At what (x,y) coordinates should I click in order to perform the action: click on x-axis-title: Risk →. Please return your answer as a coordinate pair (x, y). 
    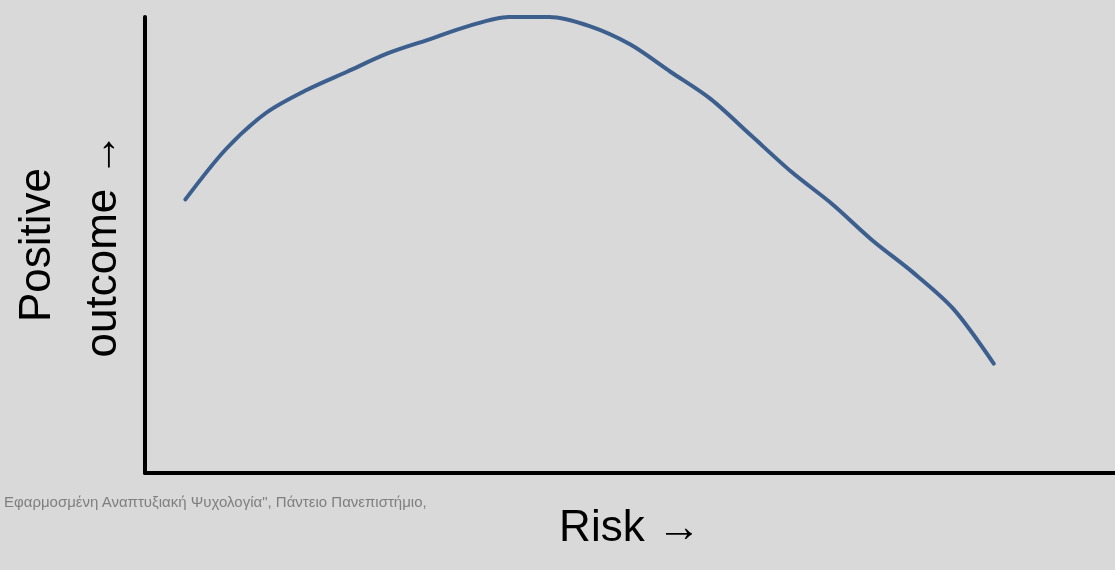
    Looking at the image, I should click on (630, 525).